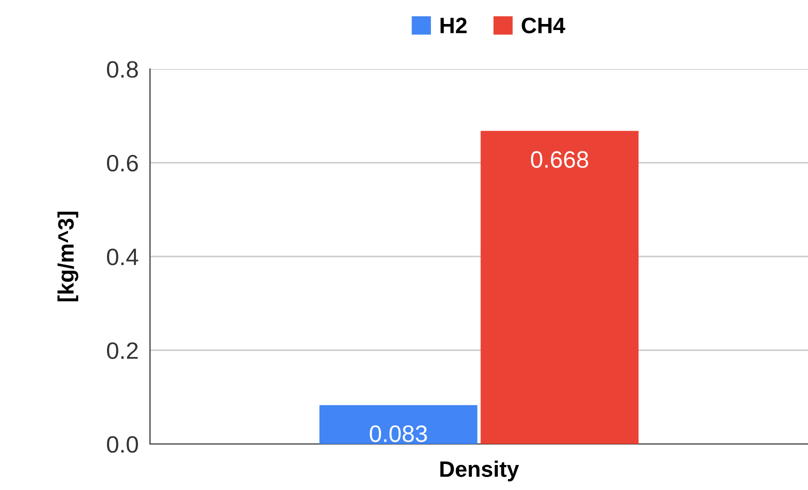  Describe the element at coordinates (398, 433) in the screenshot. I see `data-label: 0.083` at that location.